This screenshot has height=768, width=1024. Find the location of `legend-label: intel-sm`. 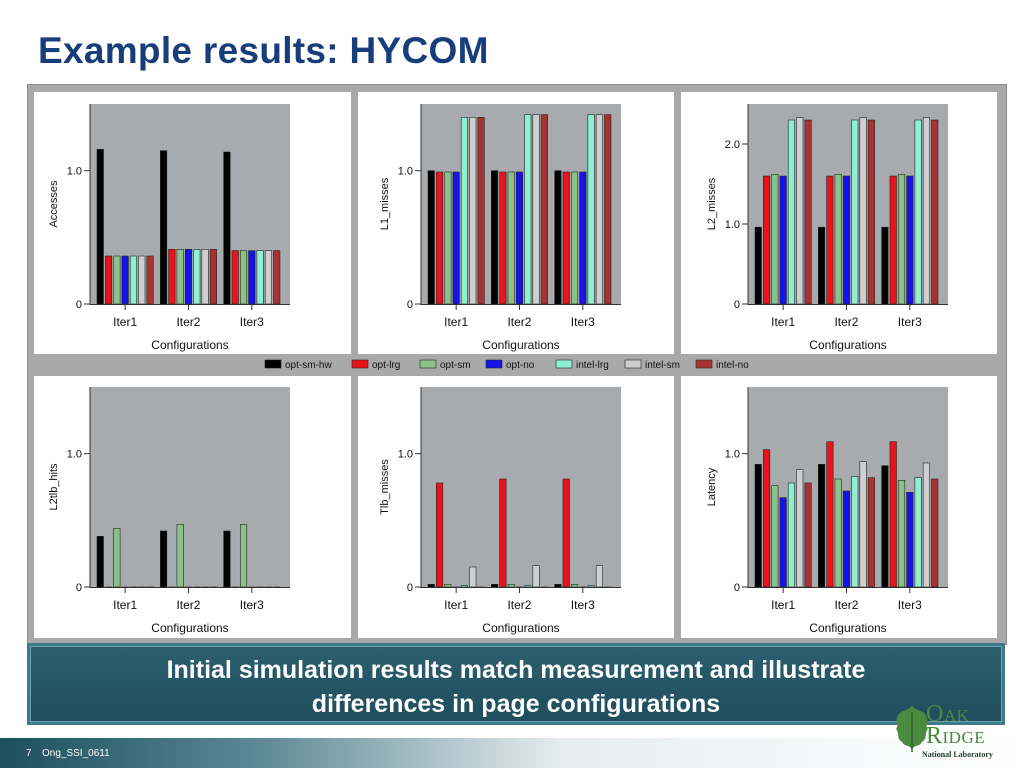

legend-label: intel-sm is located at coordinates (662, 365).